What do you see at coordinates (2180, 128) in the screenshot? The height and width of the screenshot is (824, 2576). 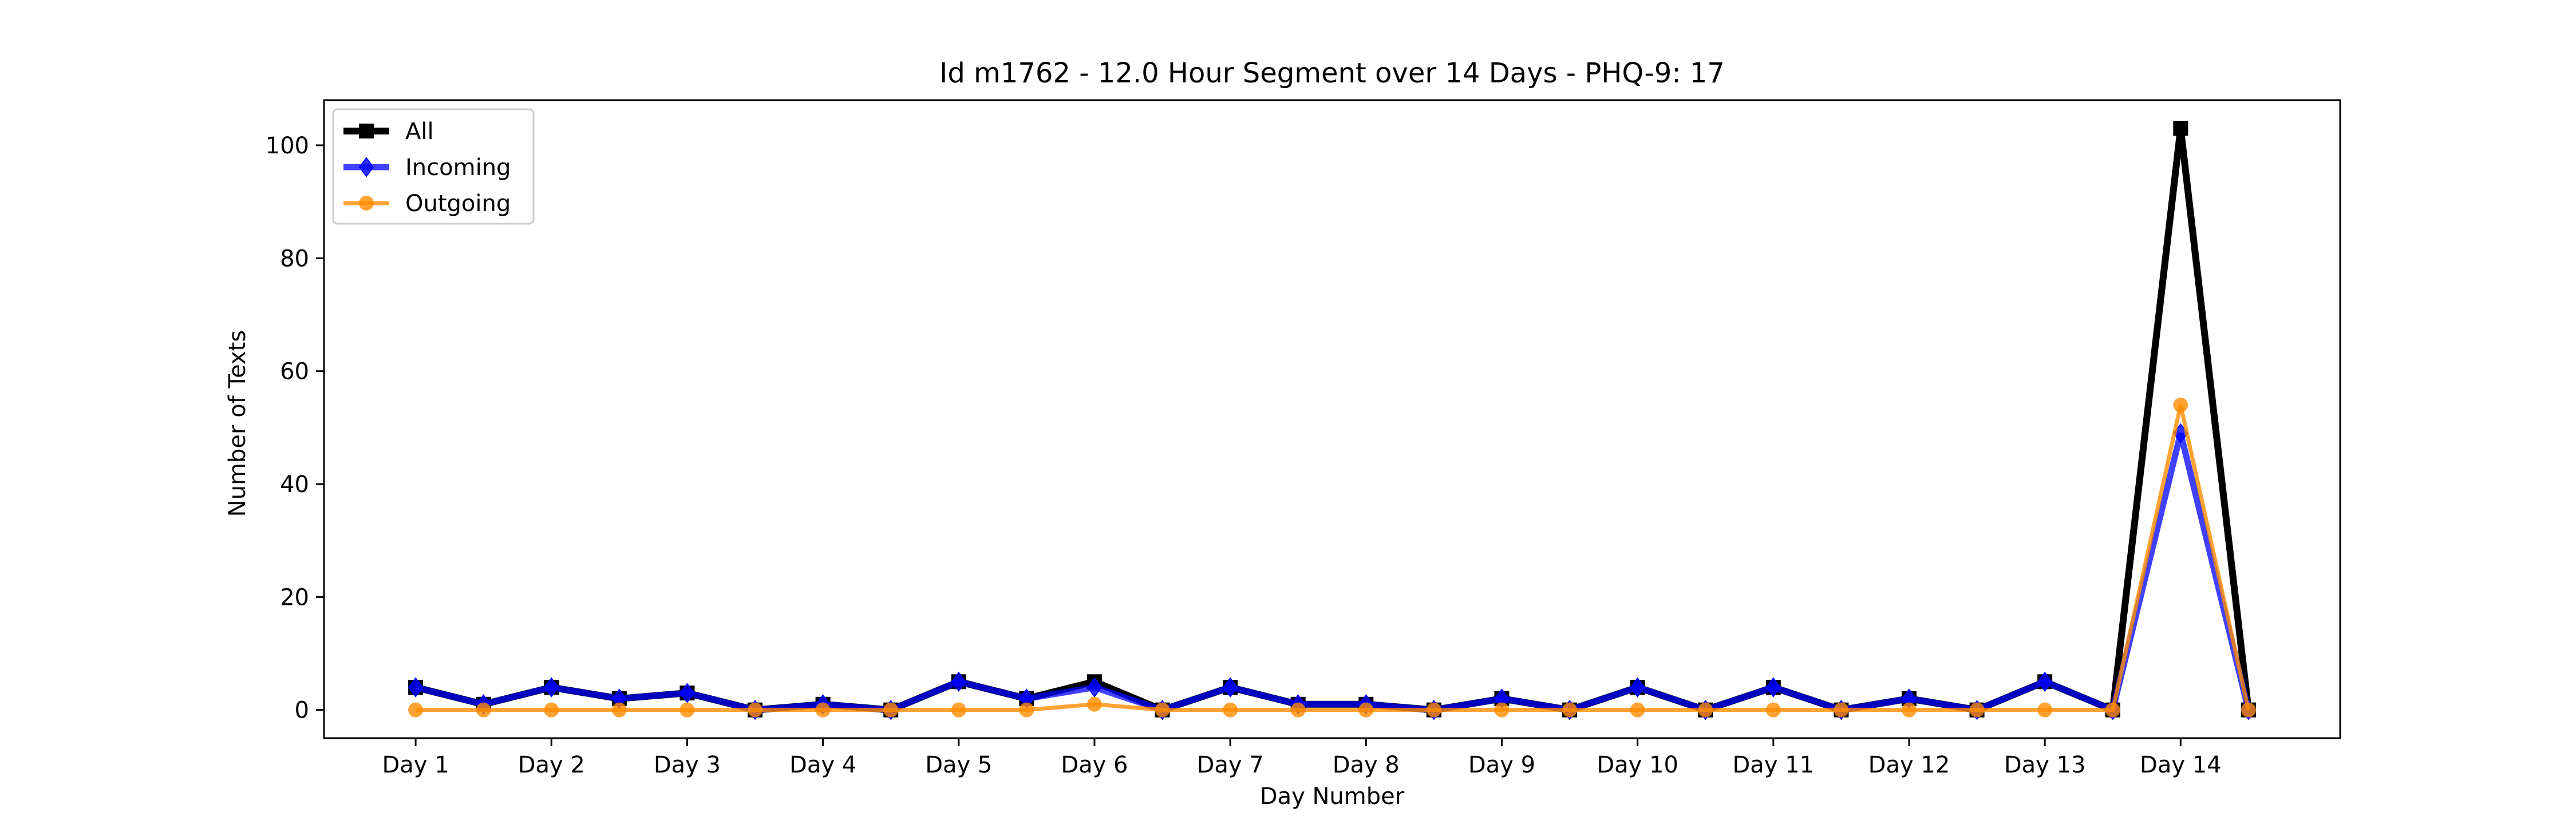 I see `data-point-all` at bounding box center [2180, 128].